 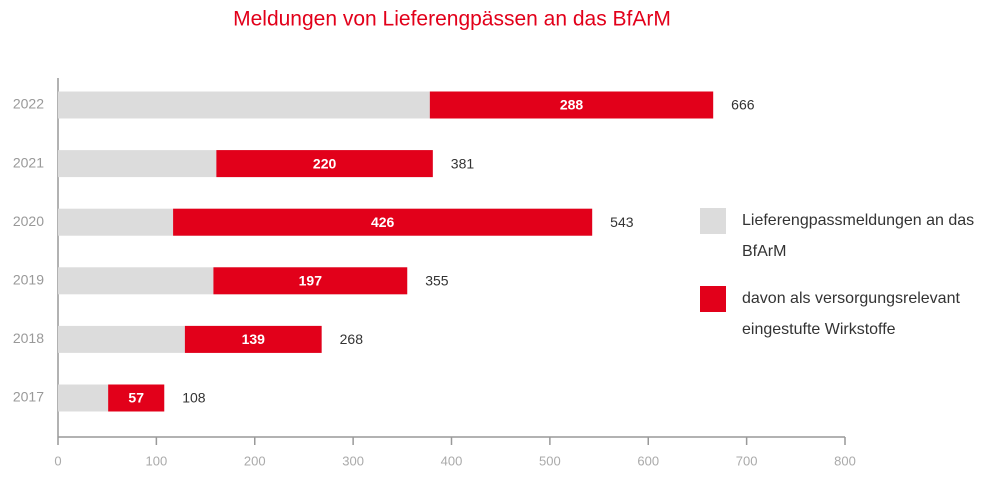 I want to click on x-tick-label: 500, so click(x=550, y=460).